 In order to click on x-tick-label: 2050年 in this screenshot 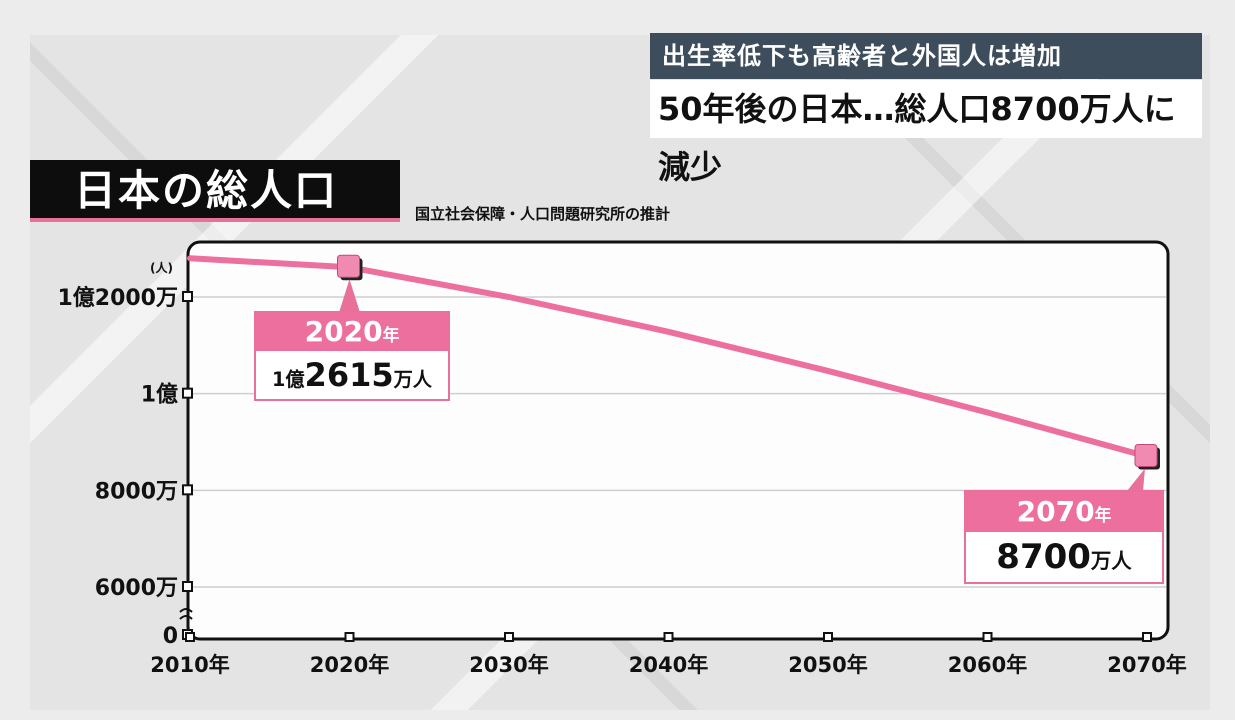, I will do `click(827, 665)`.